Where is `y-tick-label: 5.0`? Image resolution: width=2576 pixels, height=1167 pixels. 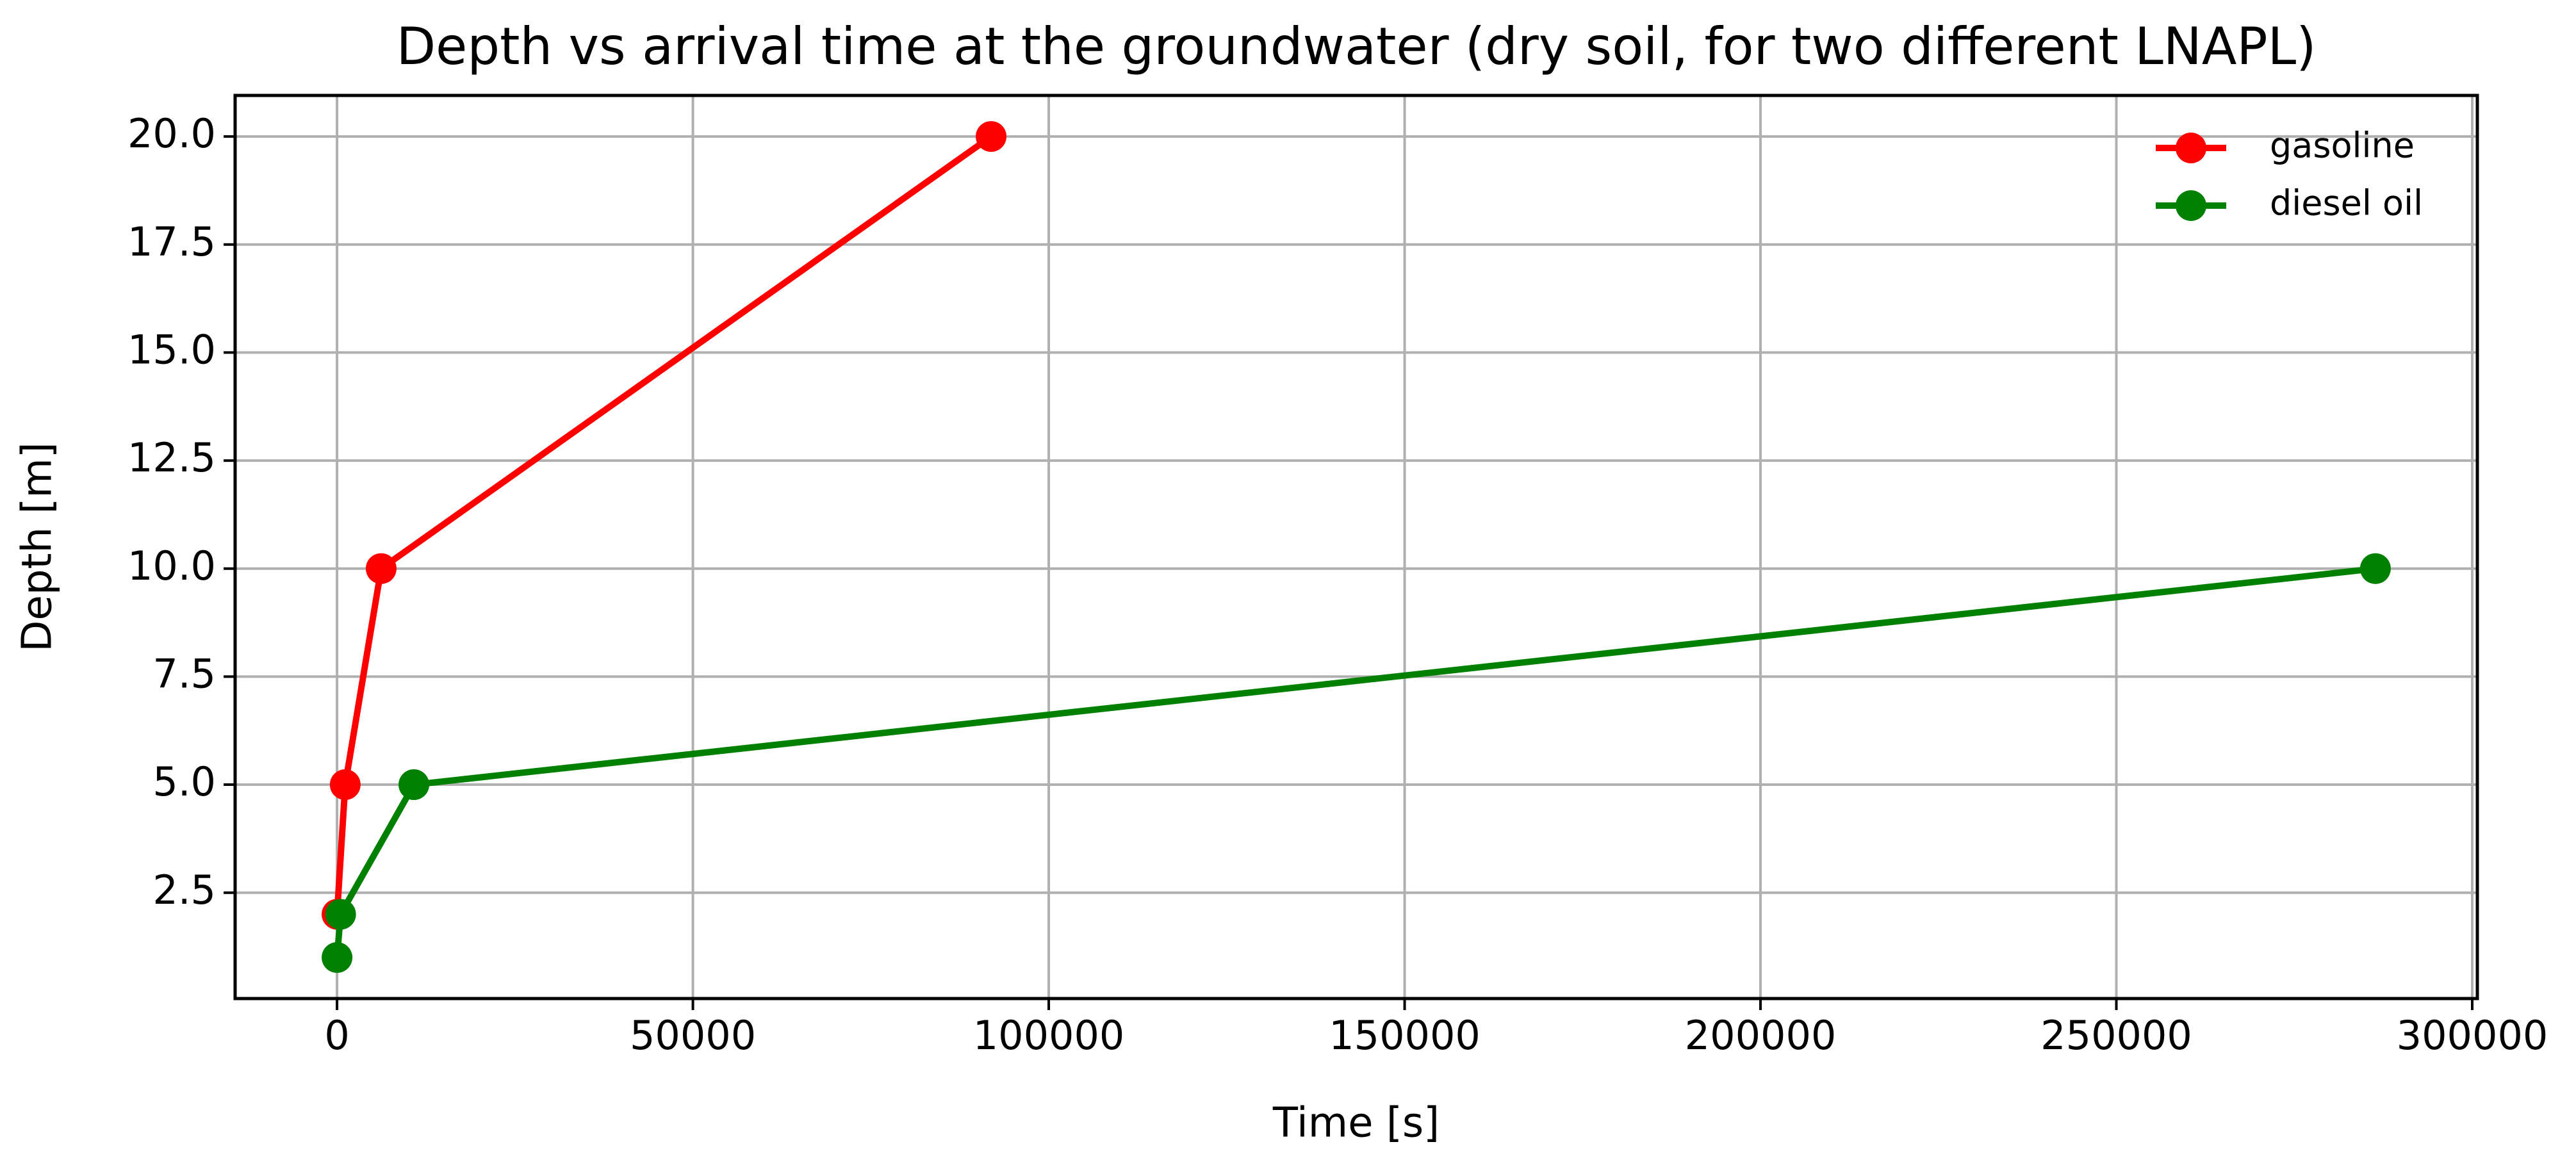
y-tick-label: 5.0 is located at coordinates (184, 781).